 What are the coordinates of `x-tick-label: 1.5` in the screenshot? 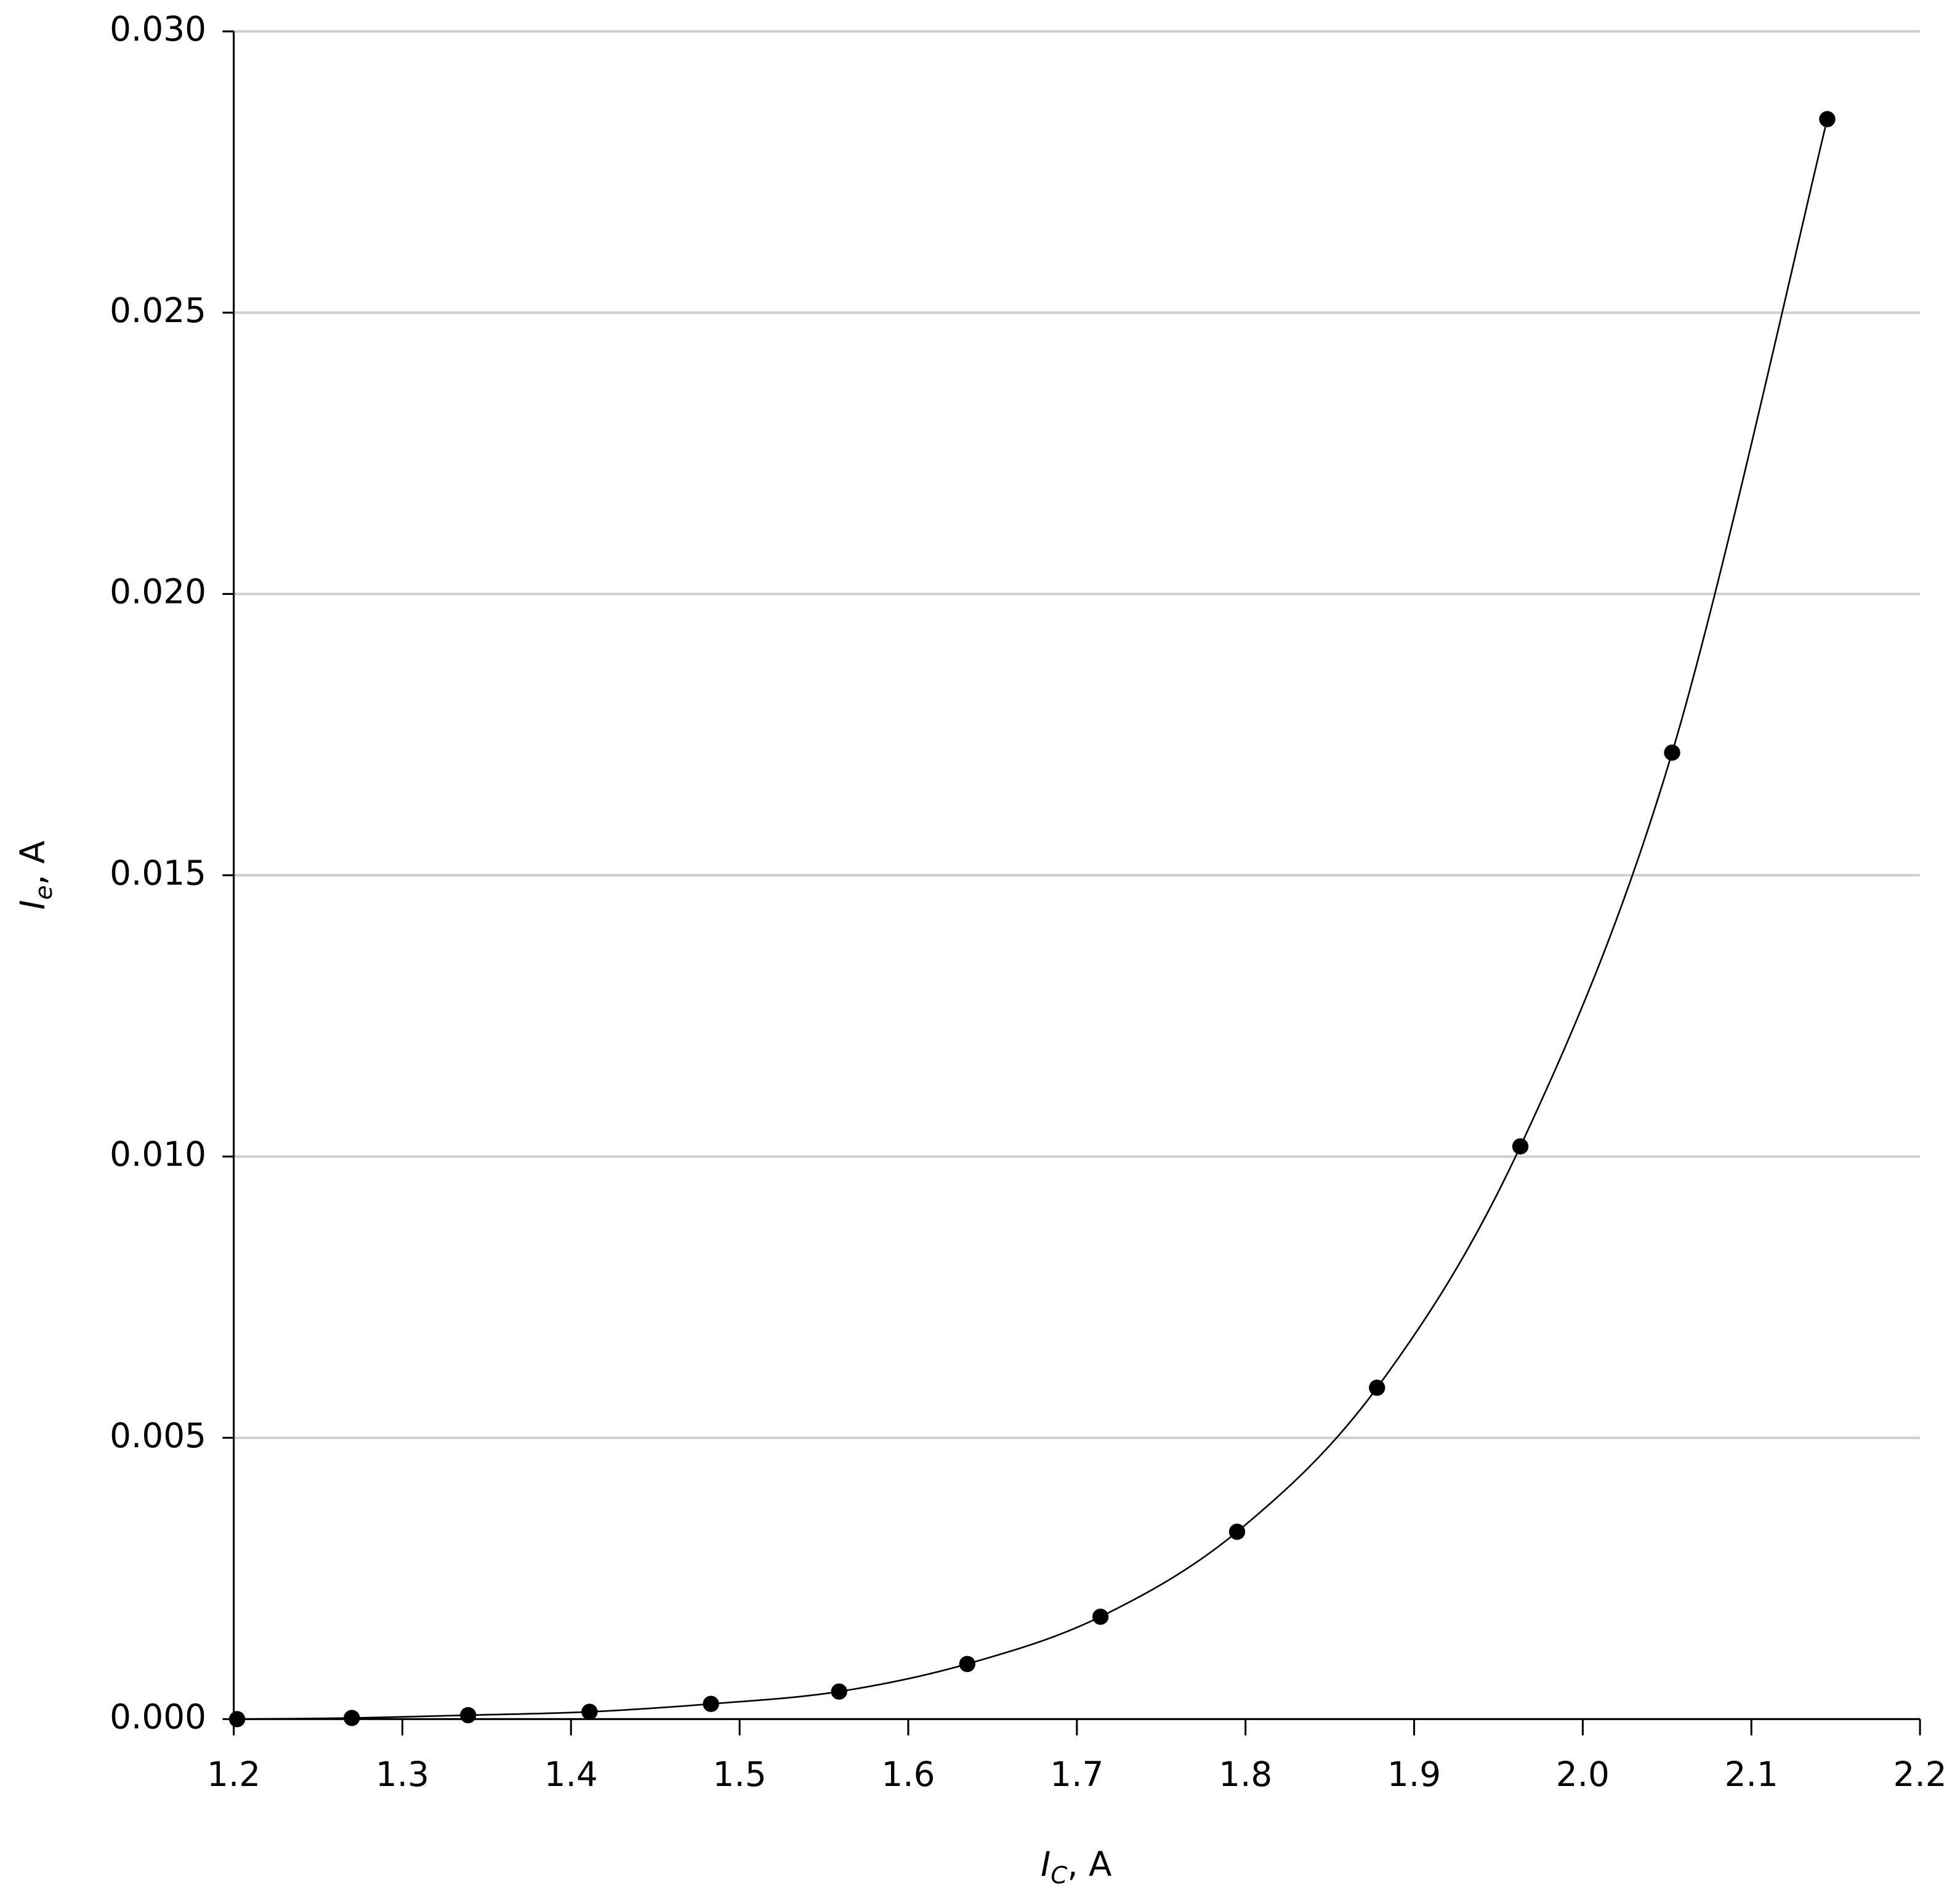 It's located at (740, 1774).